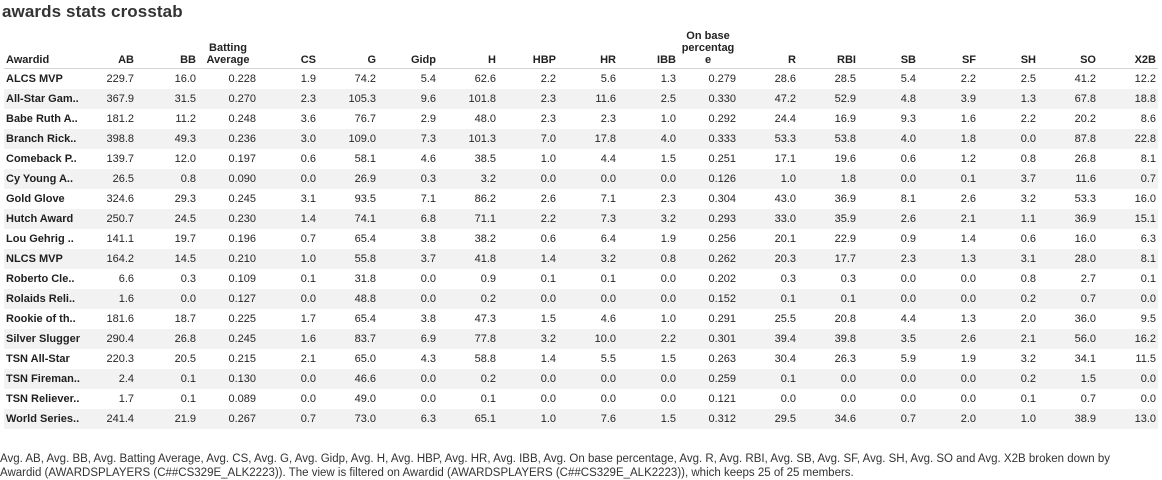 This screenshot has height=480, width=1162. What do you see at coordinates (41, 139) in the screenshot?
I see `row-label: Branch Rick..` at bounding box center [41, 139].